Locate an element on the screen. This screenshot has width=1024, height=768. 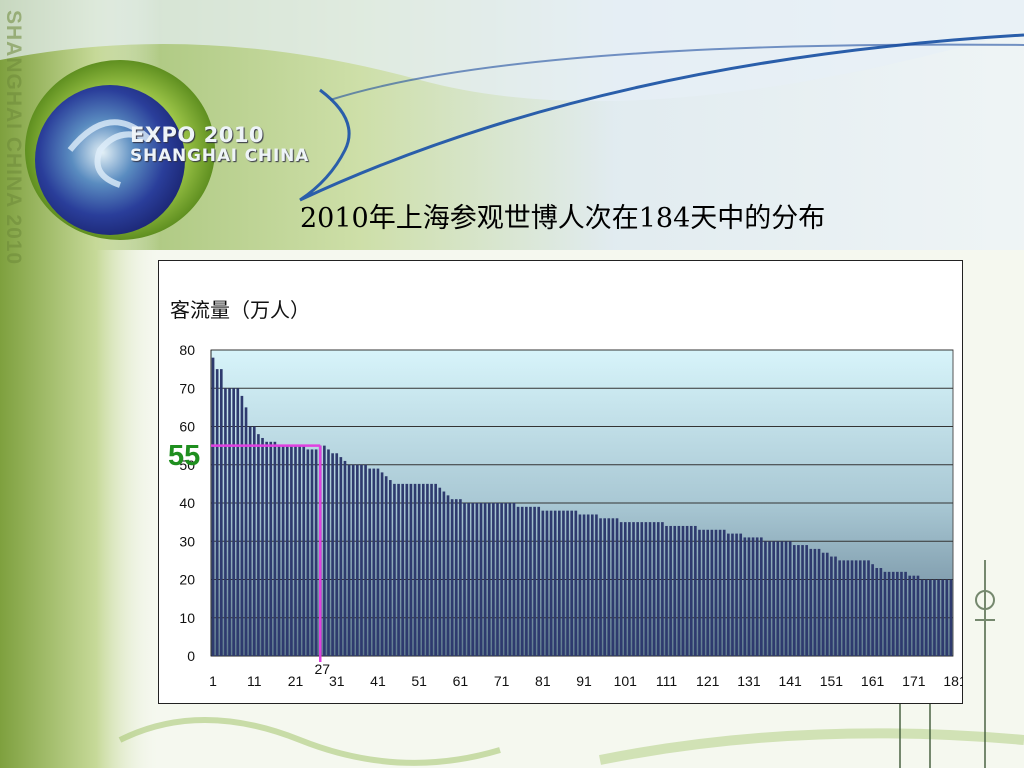
expo-logo: EXPO 2010 SHANGHAI CHINA is located at coordinates (219, 146).